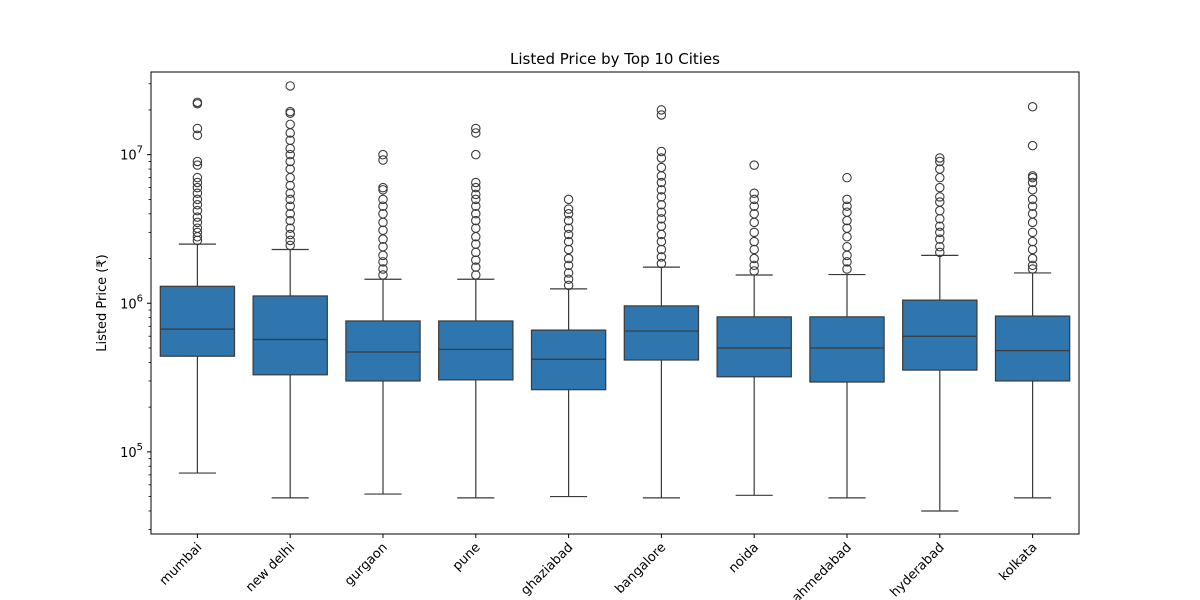 Image resolution: width=1200 pixels, height=600 pixels. What do you see at coordinates (140, 447) in the screenshot?
I see `y-tick-exponent: 5` at bounding box center [140, 447].